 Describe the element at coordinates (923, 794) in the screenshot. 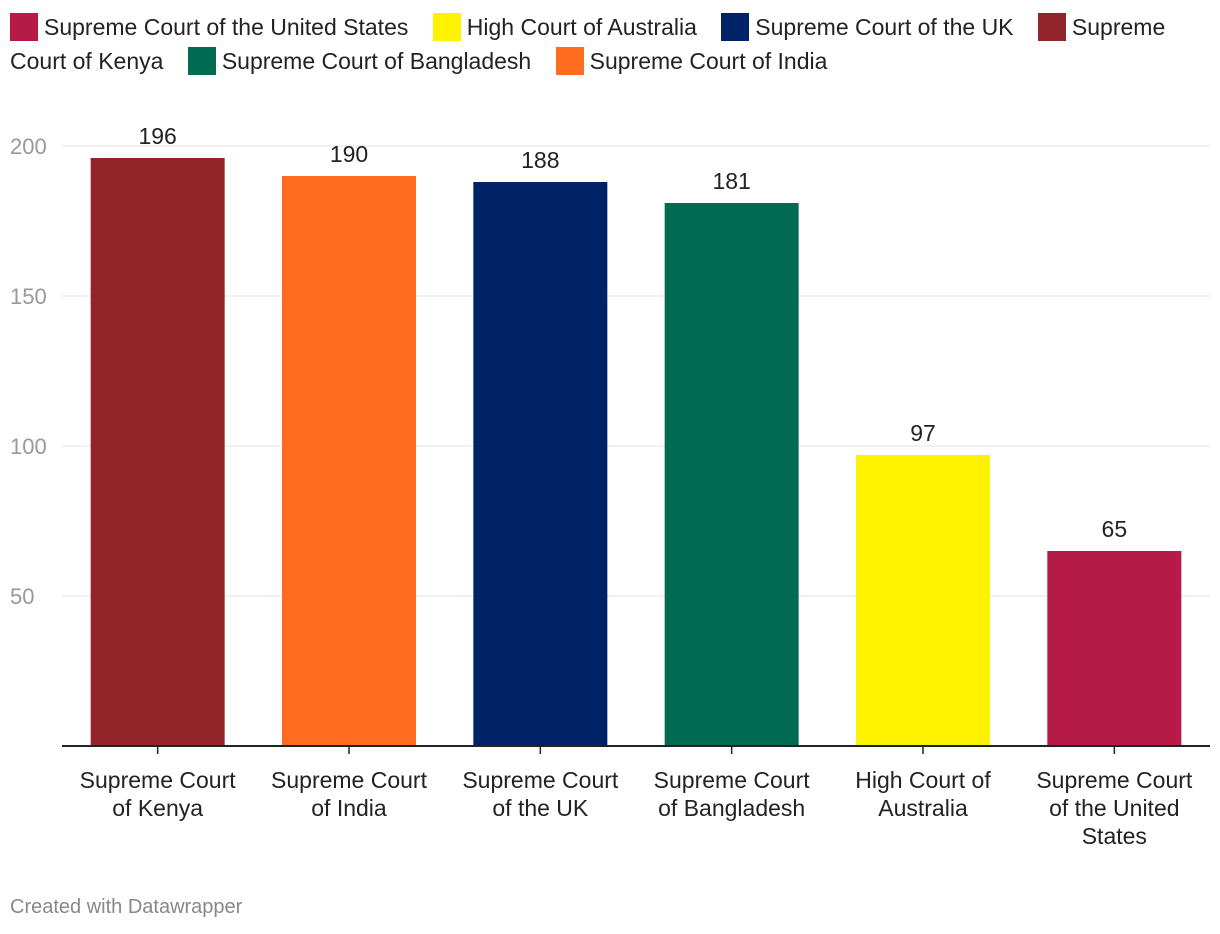

I see `x-category-label: High Court of Australia` at that location.